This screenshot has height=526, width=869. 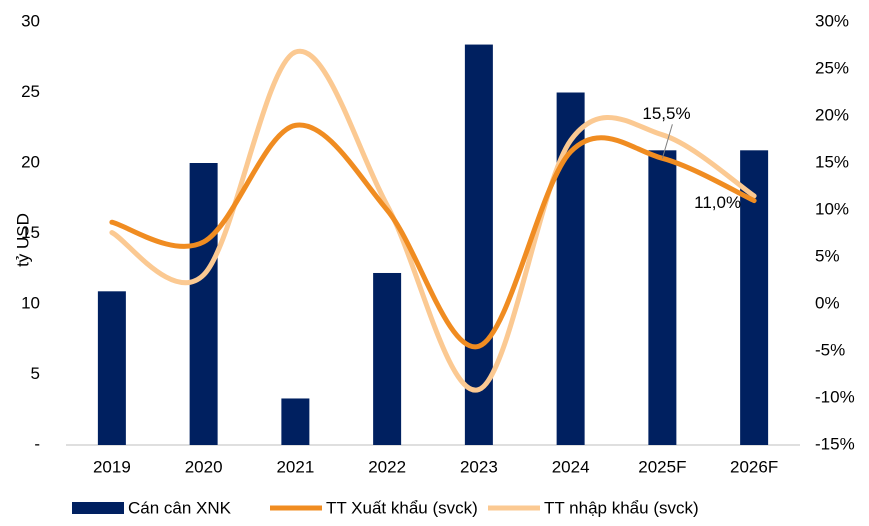 What do you see at coordinates (662, 466) in the screenshot?
I see `x-tick-label: 2025F` at bounding box center [662, 466].